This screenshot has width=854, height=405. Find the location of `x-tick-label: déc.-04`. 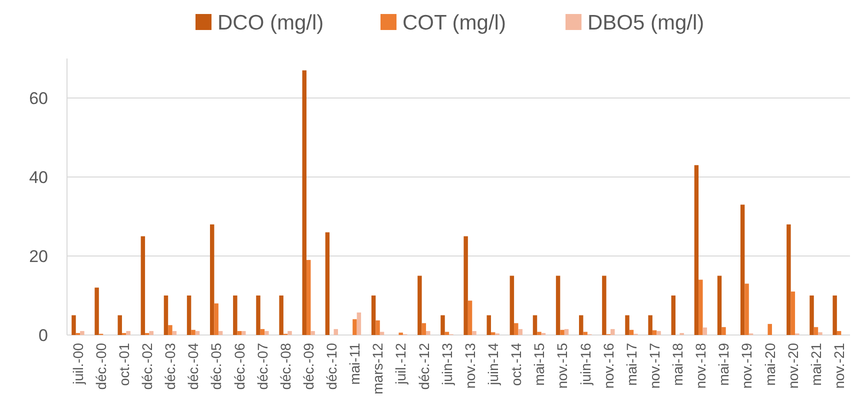

x-tick-label: déc.-04 is located at coordinates (193, 366).